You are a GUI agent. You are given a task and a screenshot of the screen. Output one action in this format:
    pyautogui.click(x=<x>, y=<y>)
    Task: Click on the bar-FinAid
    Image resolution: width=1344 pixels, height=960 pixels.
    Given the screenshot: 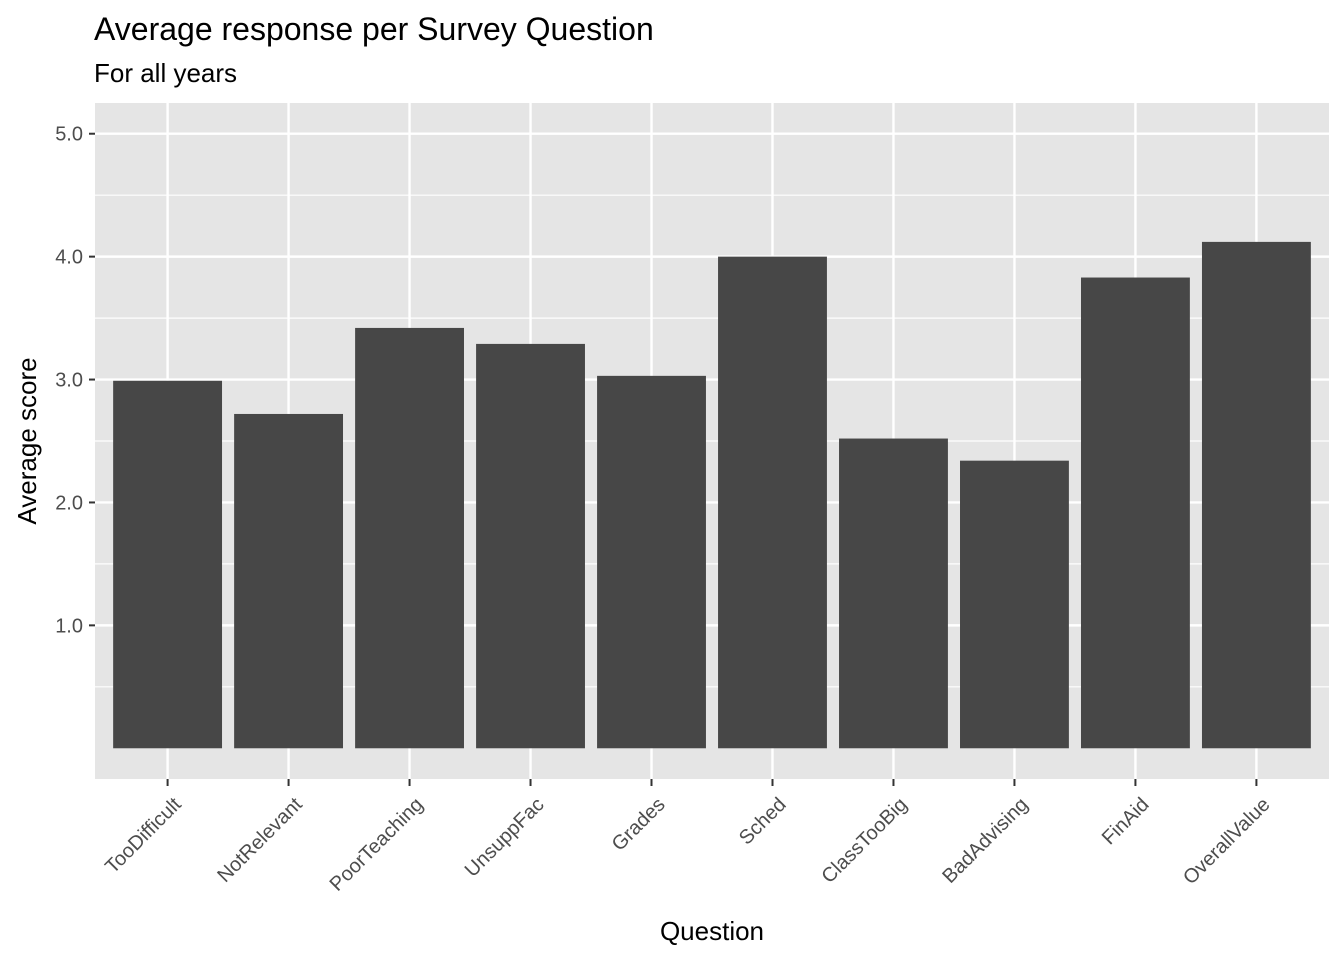 What is the action you would take?
    pyautogui.click(x=1135, y=513)
    